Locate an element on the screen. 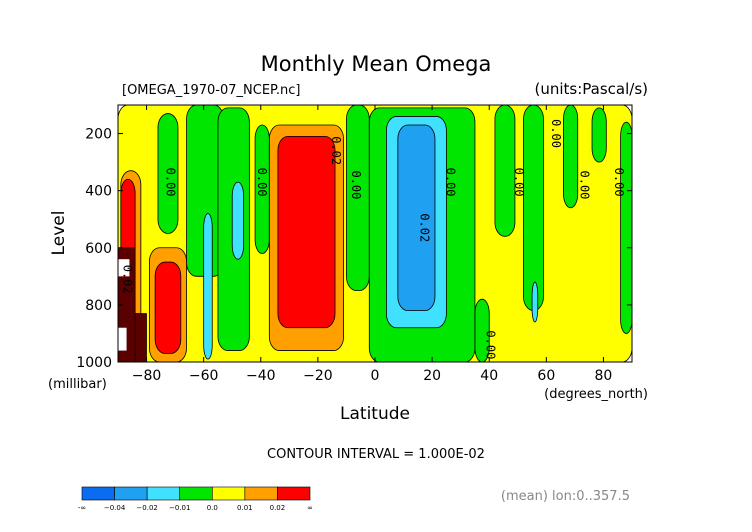 Image resolution: width=752 pixels, height=532 pixels. y-tick-label-4: 1000 is located at coordinates (94, 363).